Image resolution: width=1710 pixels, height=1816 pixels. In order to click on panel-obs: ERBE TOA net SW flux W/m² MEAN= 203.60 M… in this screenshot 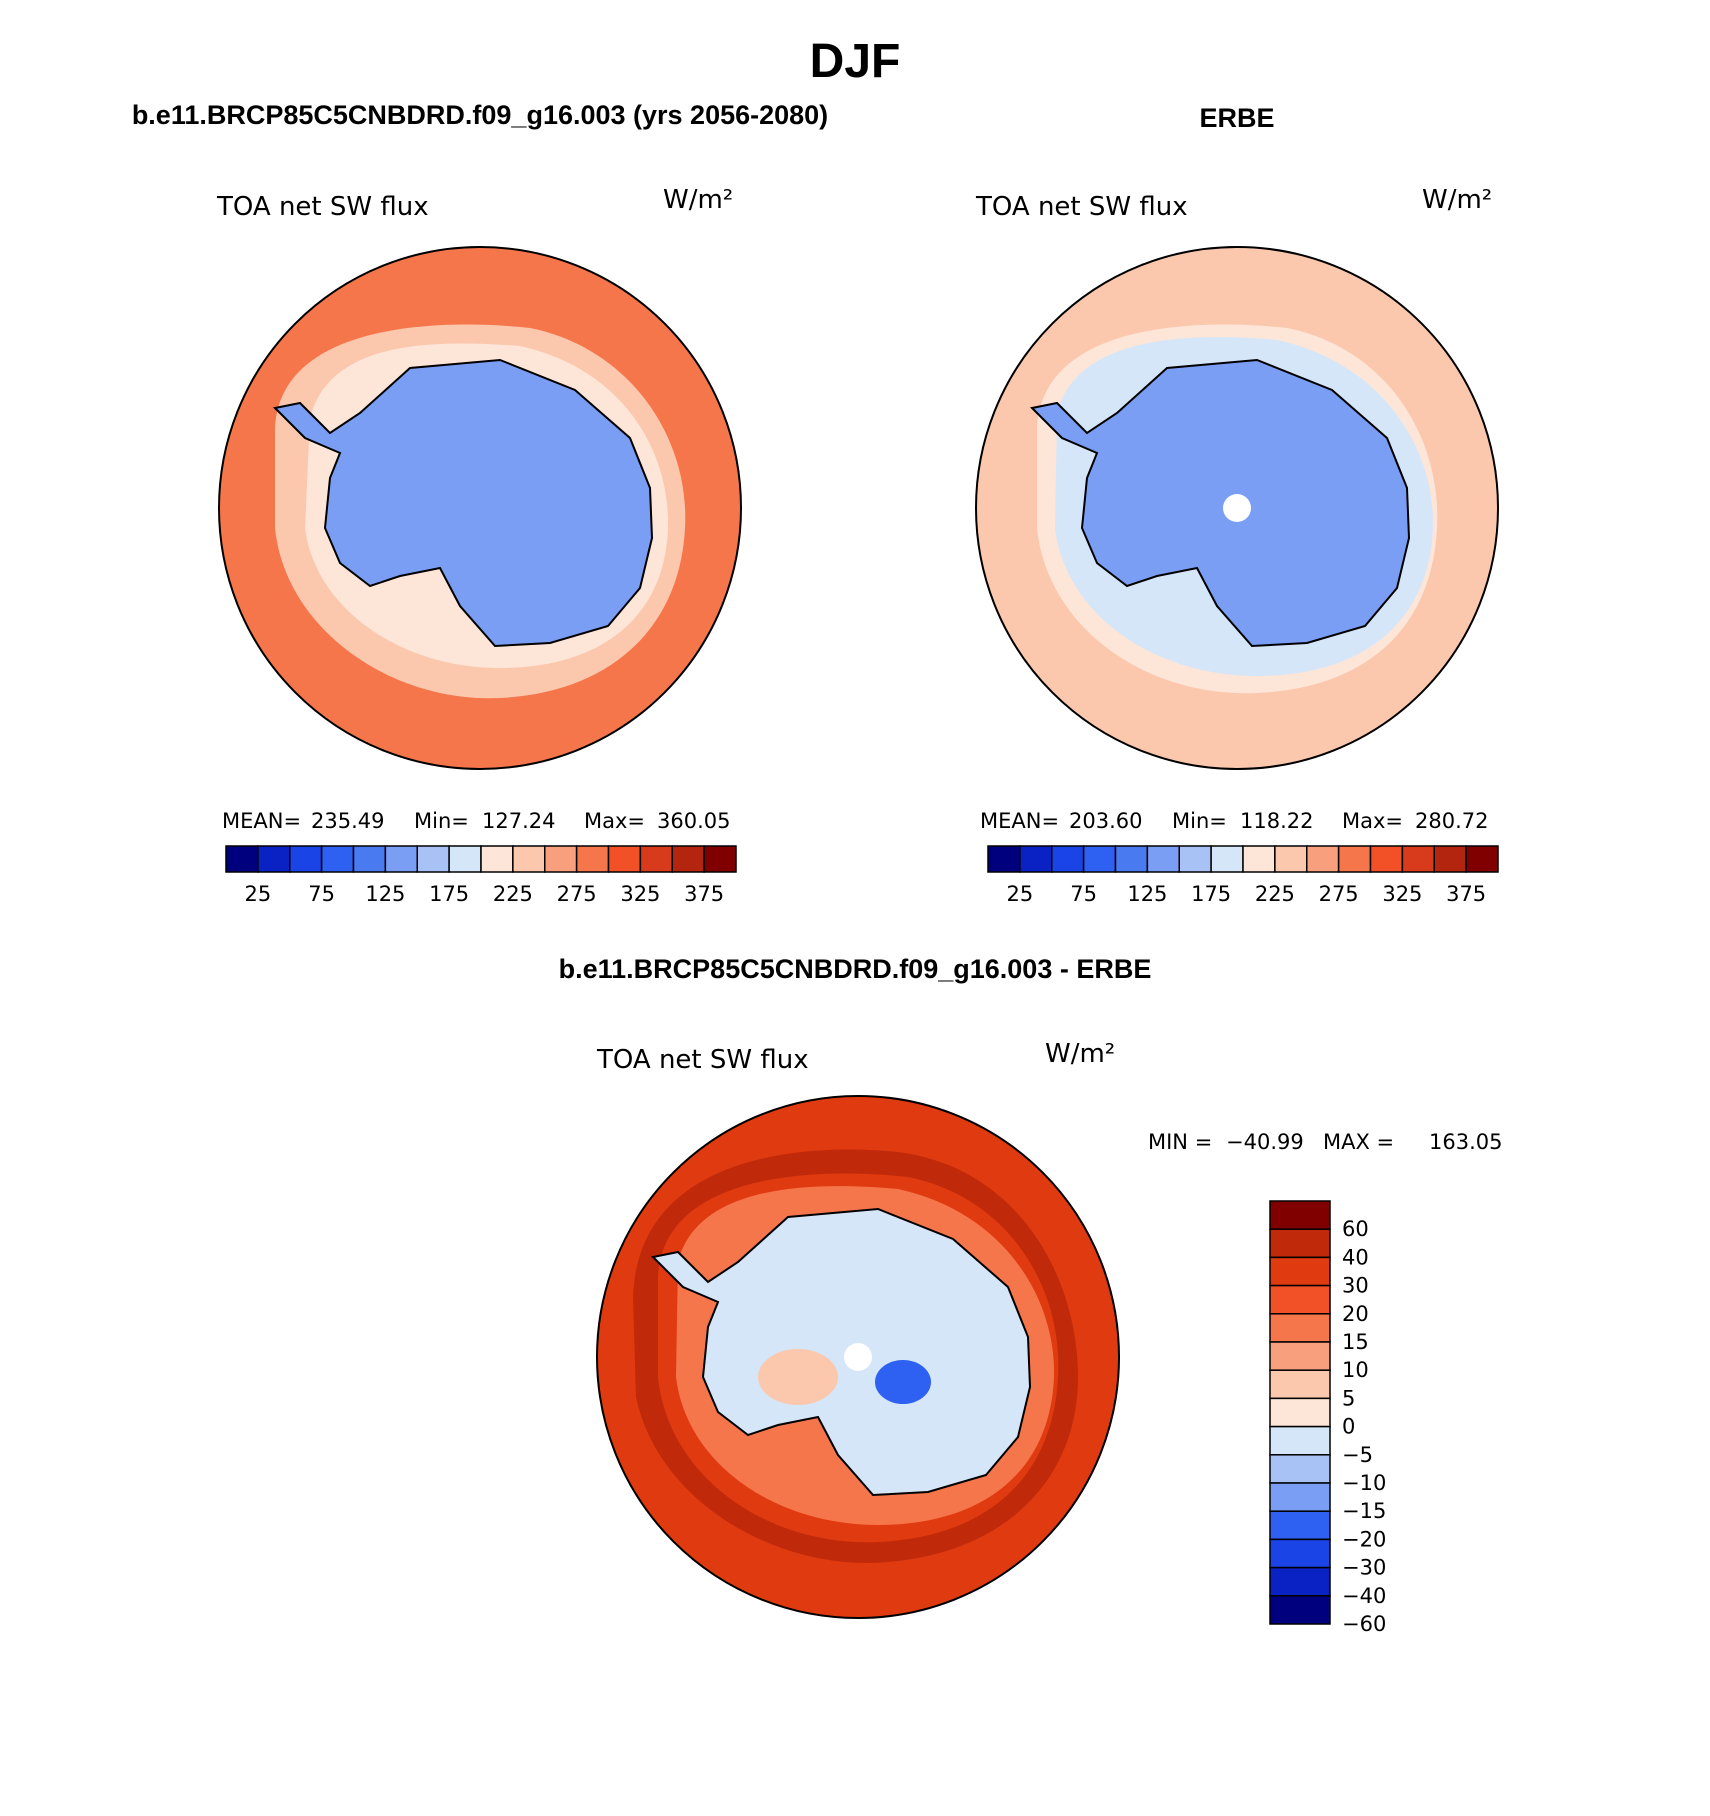, I will do `click(1237, 504)`.